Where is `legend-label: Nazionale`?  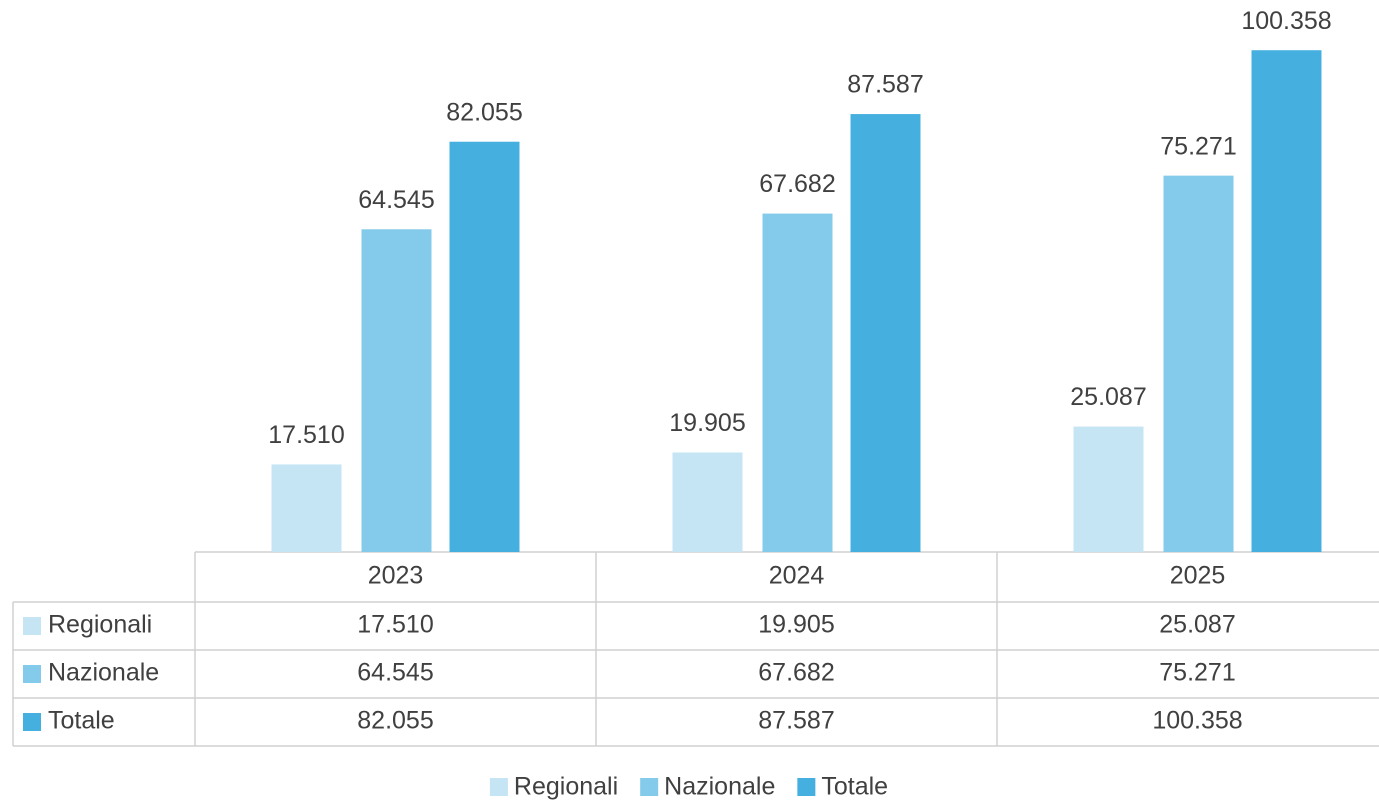
legend-label: Nazionale is located at coordinates (719, 787).